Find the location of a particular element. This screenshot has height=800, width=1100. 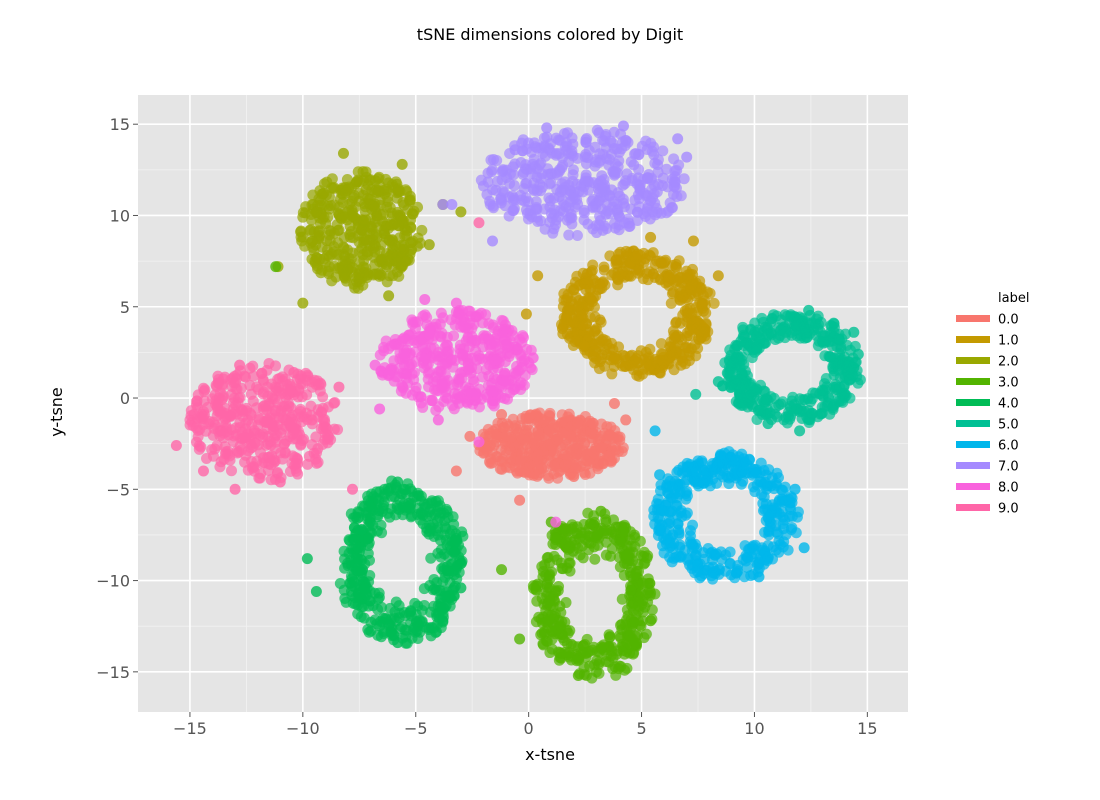

legend-swatch is located at coordinates (973, 339).